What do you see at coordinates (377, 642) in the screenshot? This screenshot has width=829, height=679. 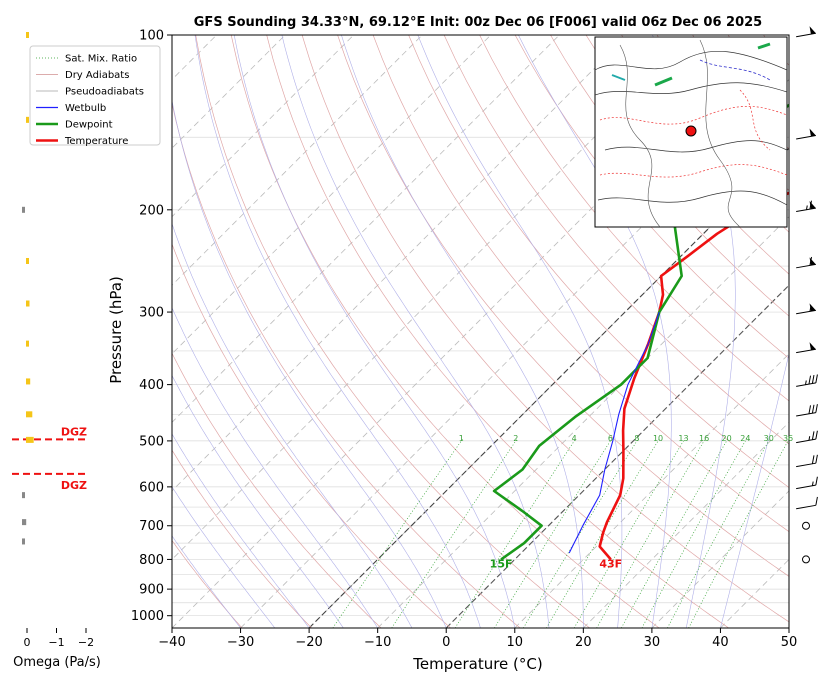 I see `x-tick-label: −10` at bounding box center [377, 642].